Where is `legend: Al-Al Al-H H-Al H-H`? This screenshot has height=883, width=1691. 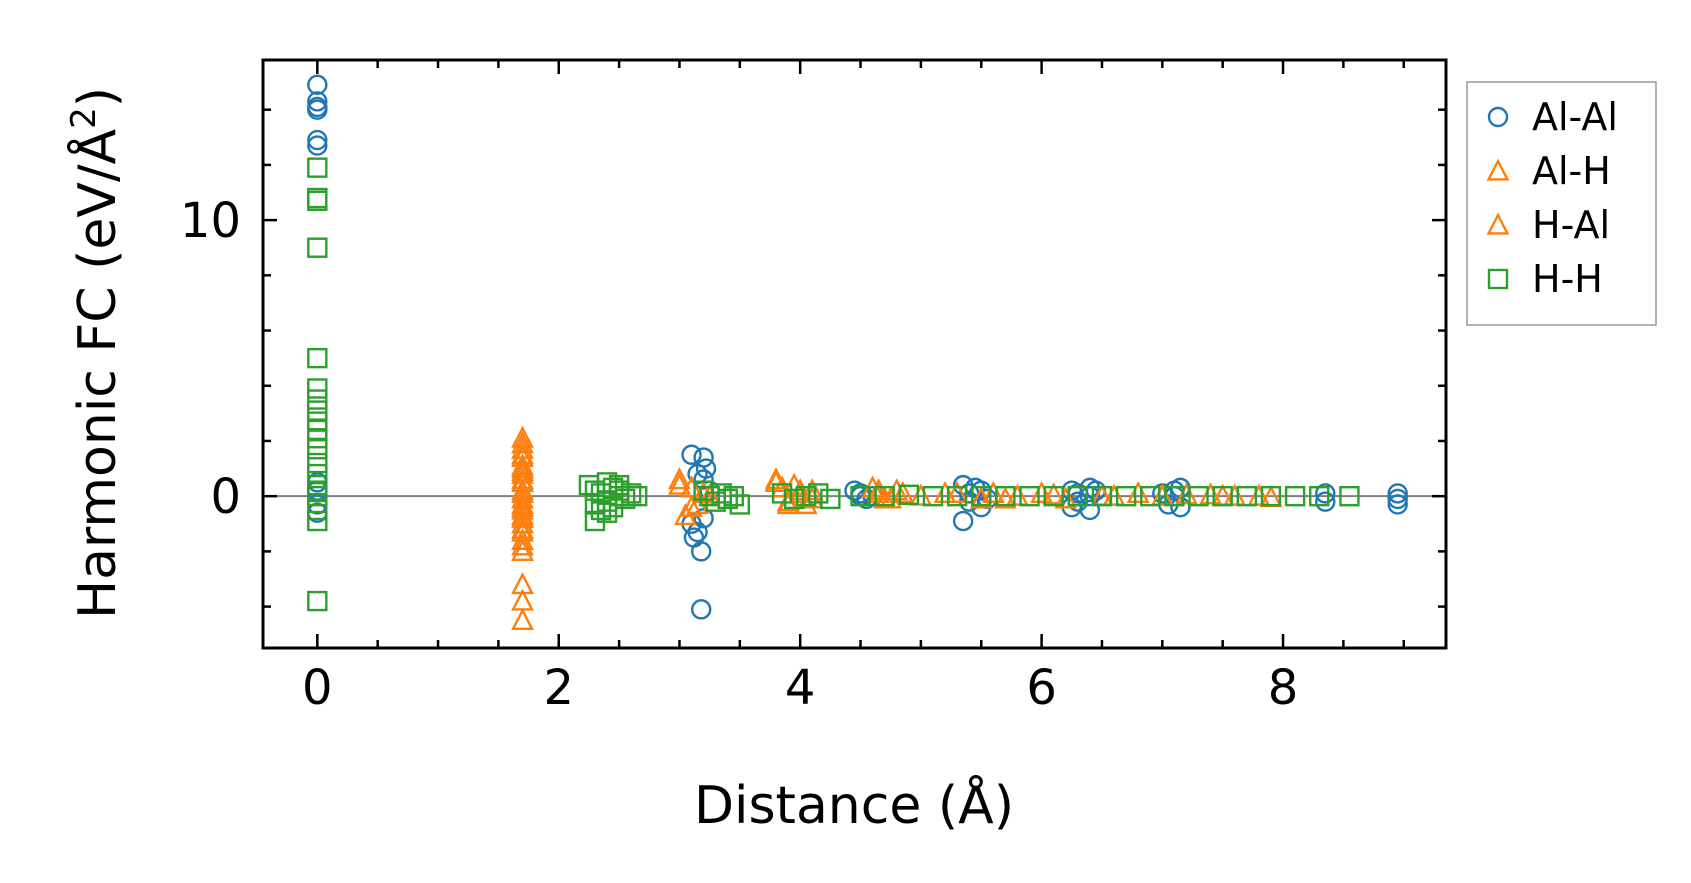
legend: Al-Al Al-H H-Al H-H is located at coordinates (1561, 203).